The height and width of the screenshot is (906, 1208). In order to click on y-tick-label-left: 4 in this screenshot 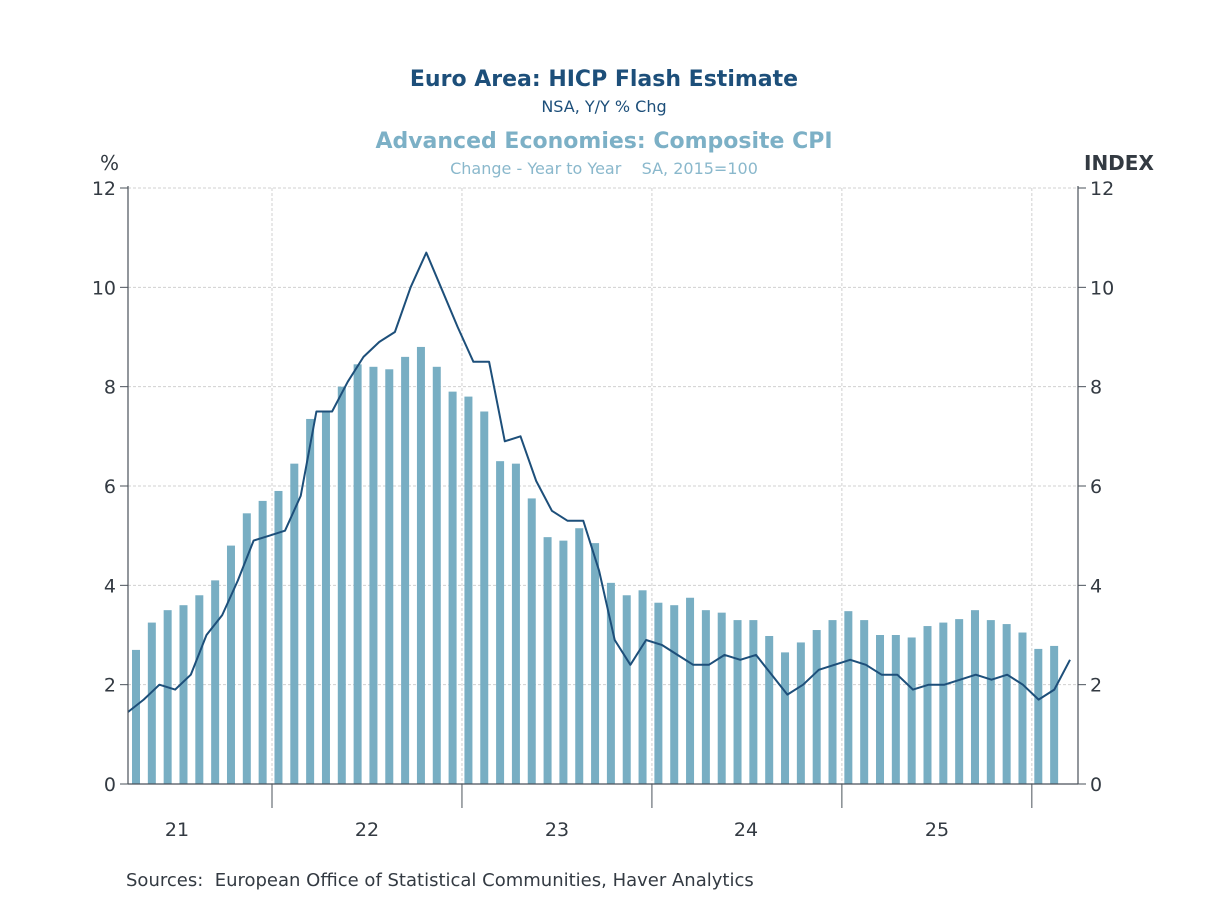, I will do `click(110, 586)`.